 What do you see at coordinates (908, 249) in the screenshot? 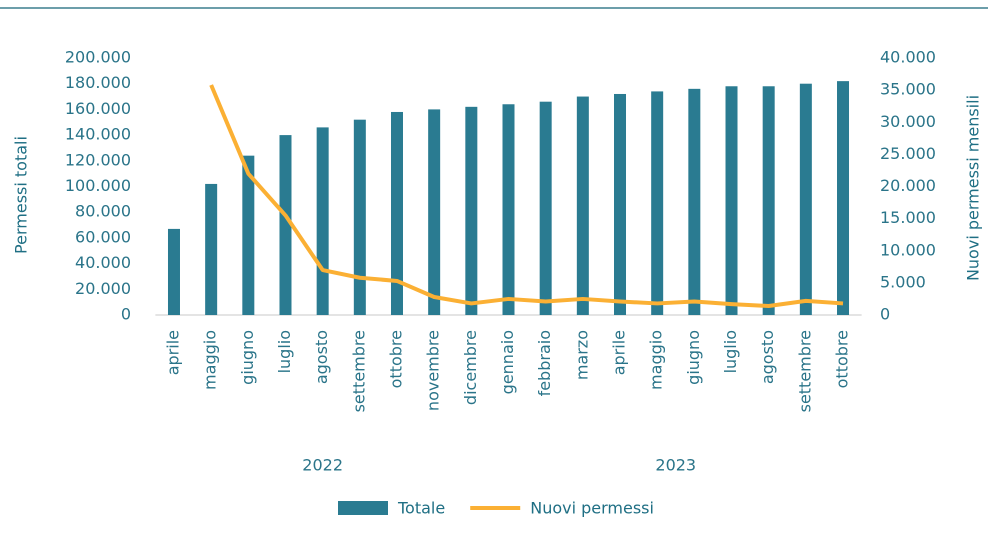
I see `y2-tick-label: 10.000` at bounding box center [908, 249].